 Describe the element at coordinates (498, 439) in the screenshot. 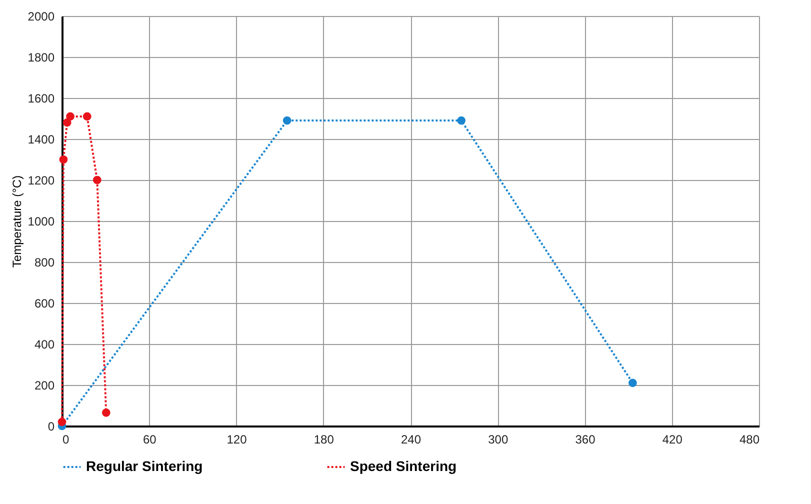

I see `x-tick-label: 300` at that location.